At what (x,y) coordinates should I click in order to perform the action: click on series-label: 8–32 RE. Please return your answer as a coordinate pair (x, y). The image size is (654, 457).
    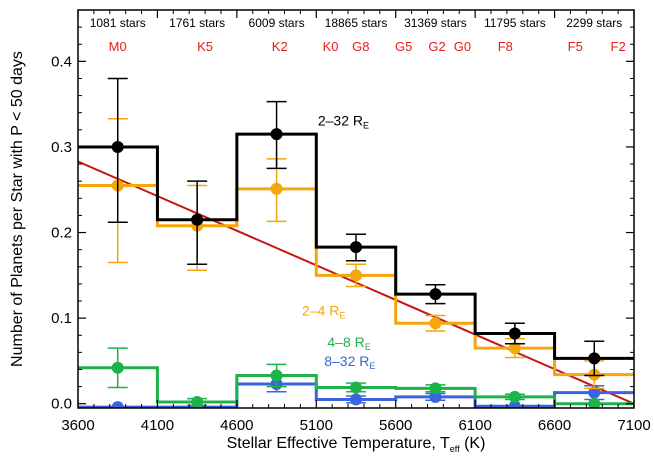
    Looking at the image, I should click on (349, 362).